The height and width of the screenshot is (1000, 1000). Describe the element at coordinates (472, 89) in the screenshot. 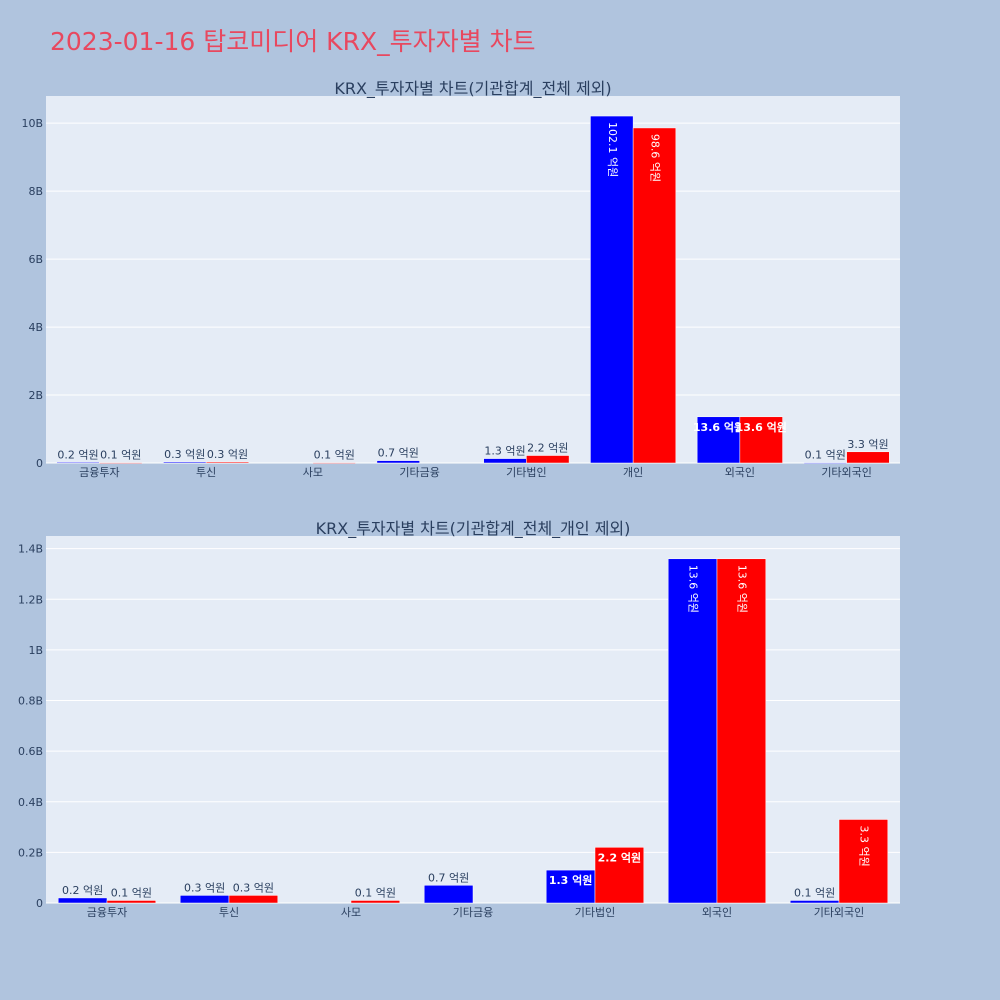

I see `chart-title: KRX_투자자별 차트(기관합계_전체 제외)` at that location.